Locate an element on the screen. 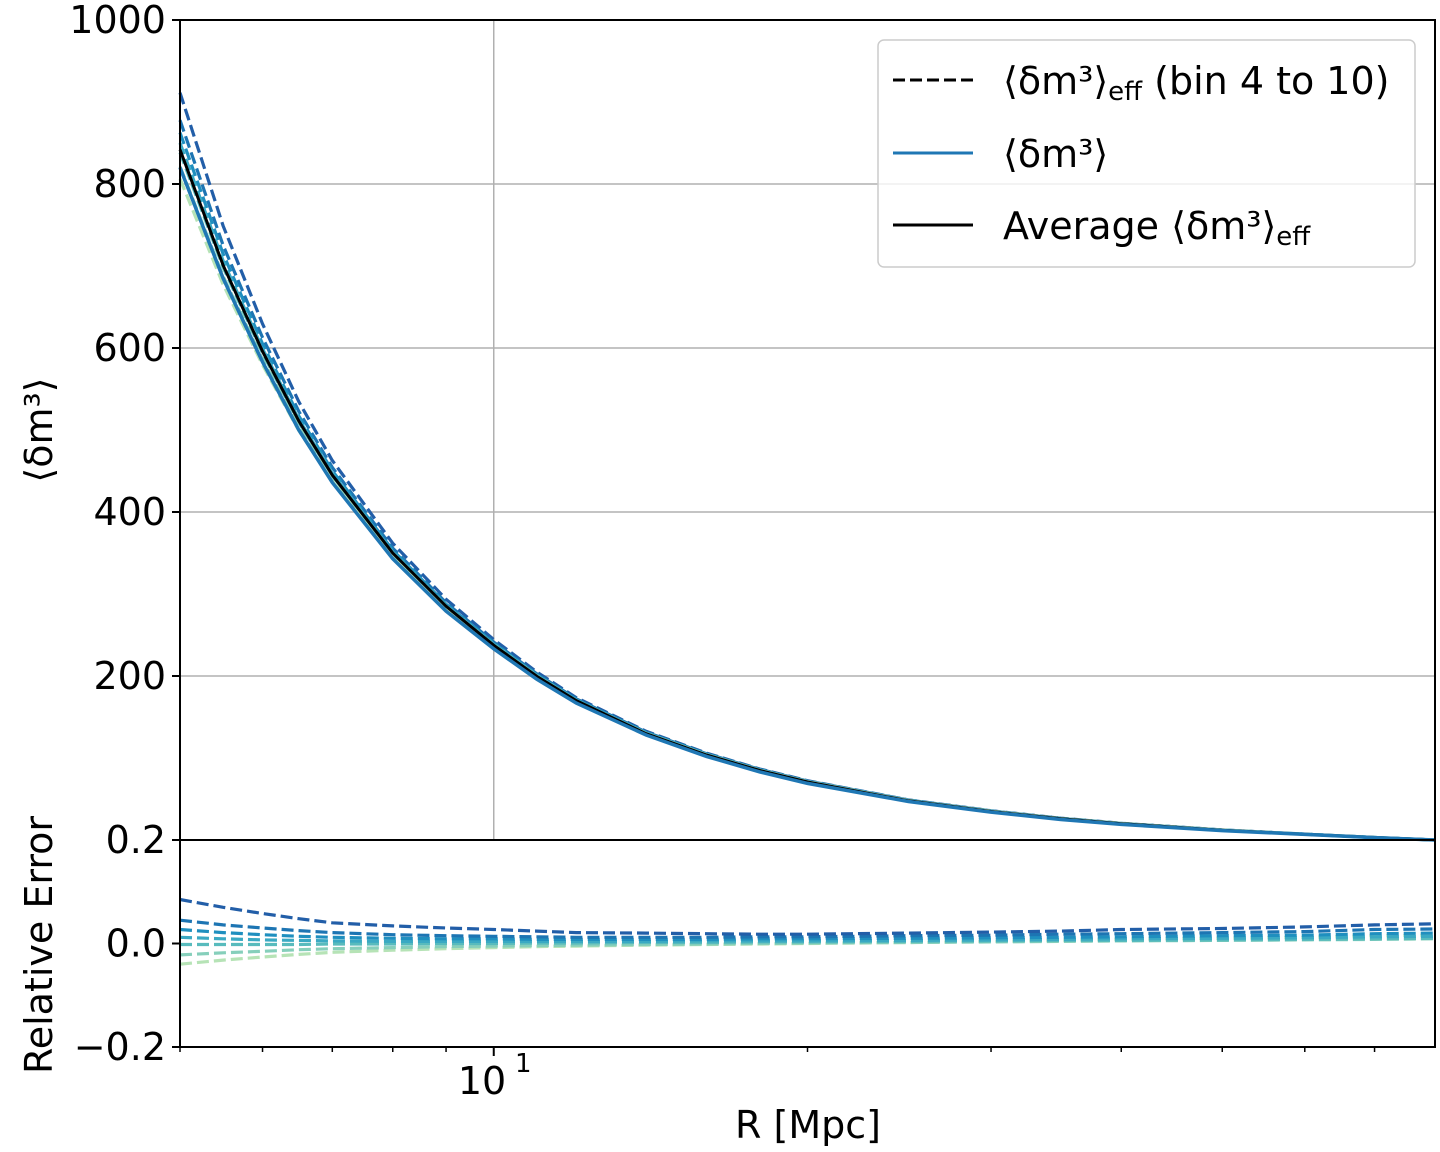  upper-y-tick-label-200: 200 is located at coordinates (129, 676).